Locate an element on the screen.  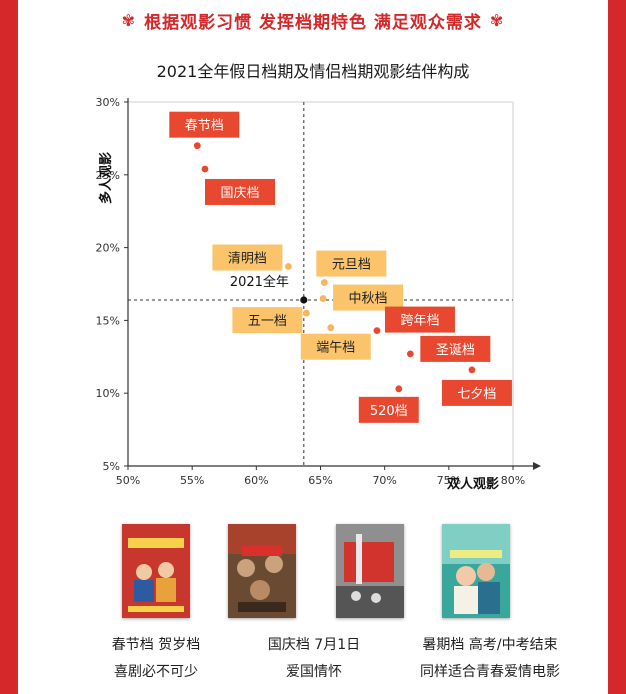
caption-line: 爱国情怀 is located at coordinates (314, 672).